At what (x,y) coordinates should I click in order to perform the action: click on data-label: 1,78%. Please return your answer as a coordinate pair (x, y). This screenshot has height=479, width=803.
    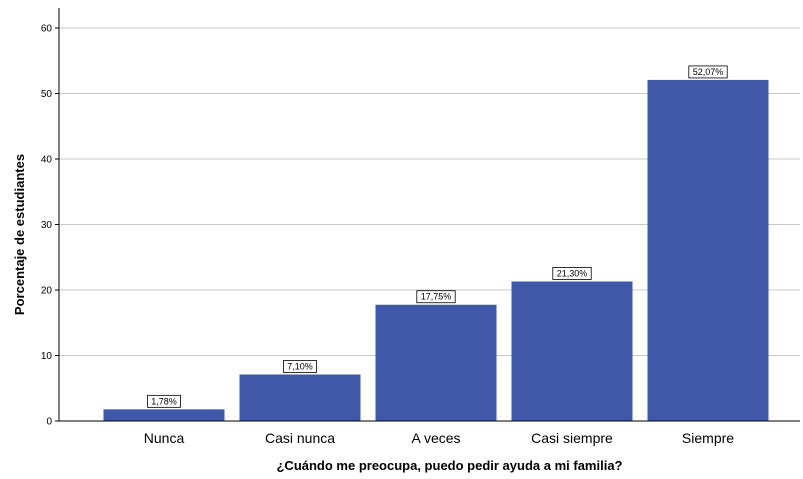
    Looking at the image, I should click on (164, 401).